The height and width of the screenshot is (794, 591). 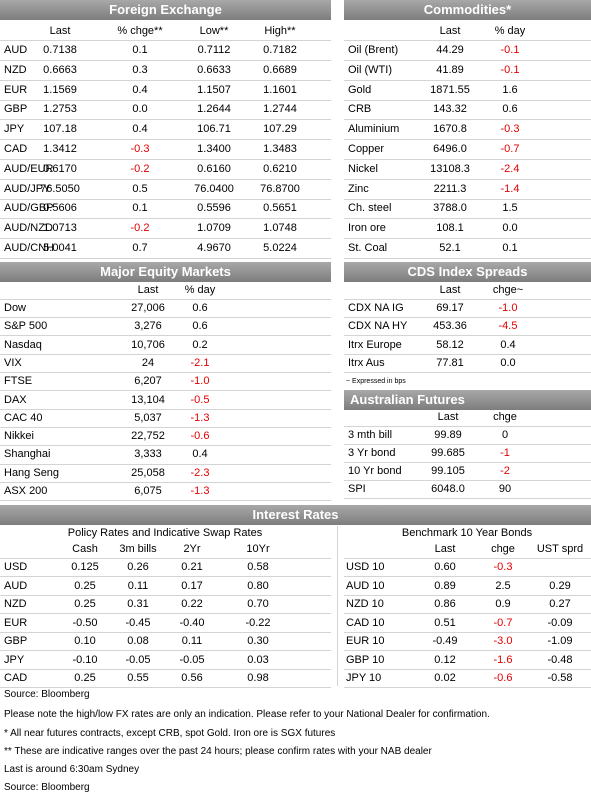 What do you see at coordinates (376, 381) in the screenshot?
I see `note: ~ Expressed in bps` at bounding box center [376, 381].